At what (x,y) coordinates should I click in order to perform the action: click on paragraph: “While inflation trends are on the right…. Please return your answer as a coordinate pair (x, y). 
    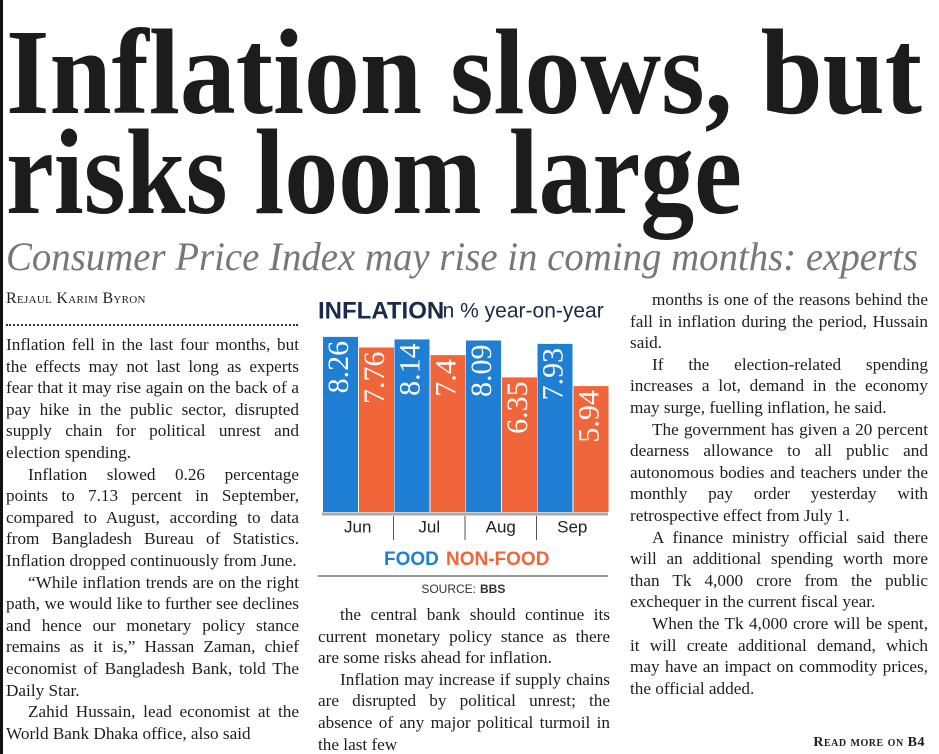
    Looking at the image, I should click on (152, 636).